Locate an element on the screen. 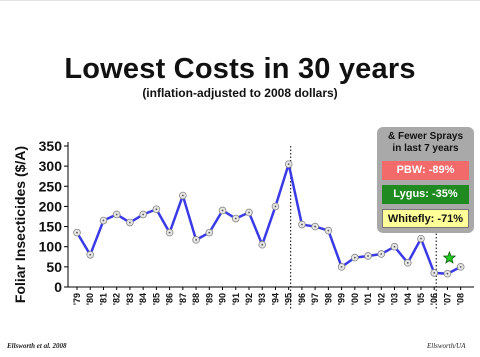  x-tick-label: '04 is located at coordinates (408, 299).